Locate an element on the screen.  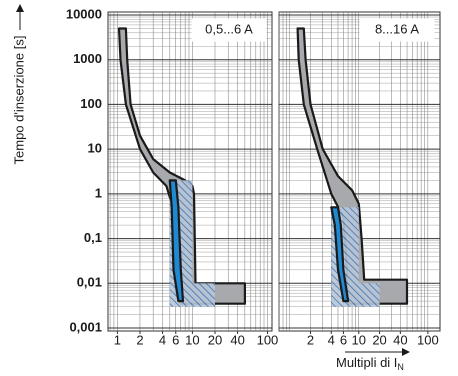
x-arrow-head is located at coordinates (406, 352).